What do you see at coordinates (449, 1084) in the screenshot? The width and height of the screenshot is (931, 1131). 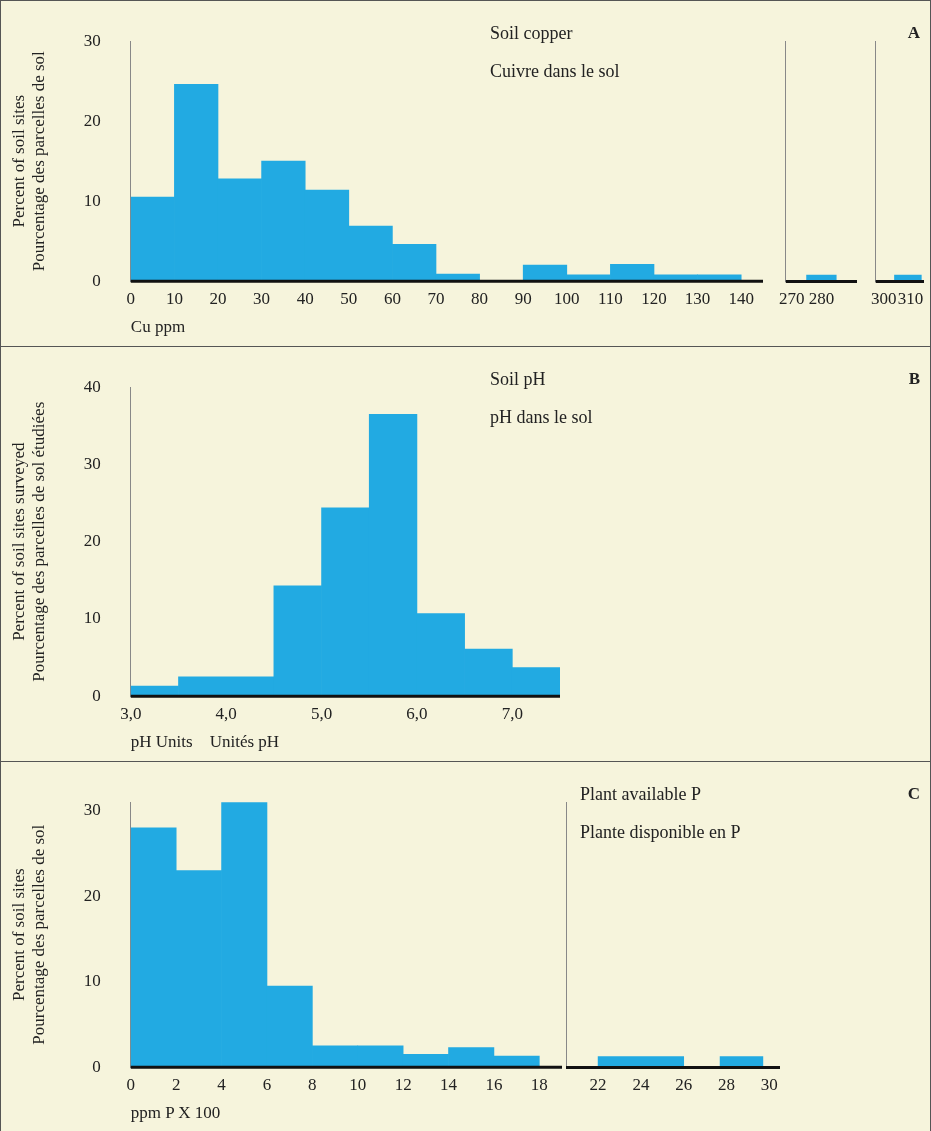 I see `x-tick-label: 14` at bounding box center [449, 1084].